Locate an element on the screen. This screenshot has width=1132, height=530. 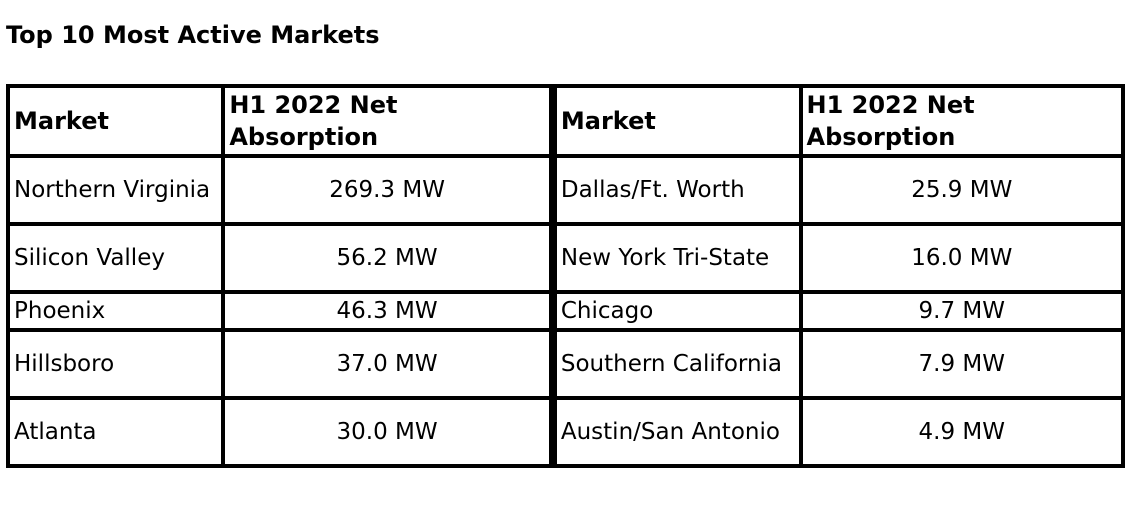
market-cell: Phoenix is located at coordinates (118, 313).